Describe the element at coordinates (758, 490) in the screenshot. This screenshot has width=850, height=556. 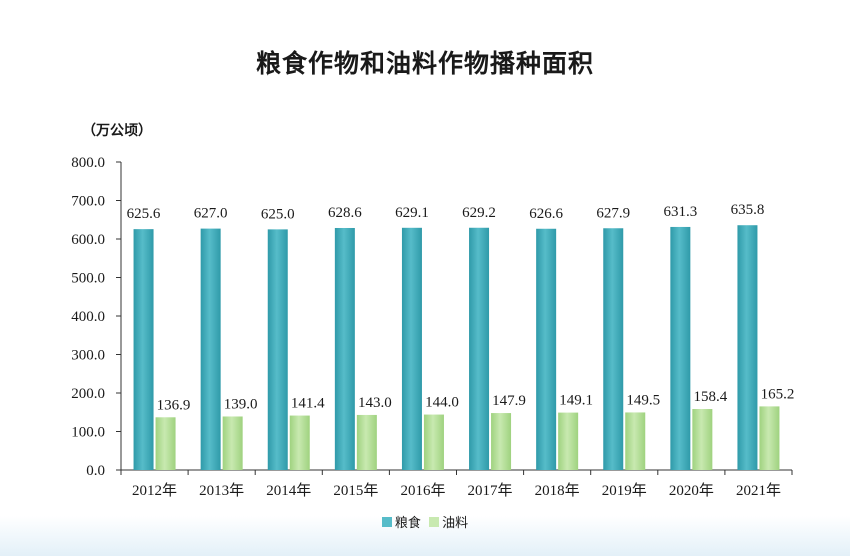
I see `x-tick-label: 2021年` at that location.